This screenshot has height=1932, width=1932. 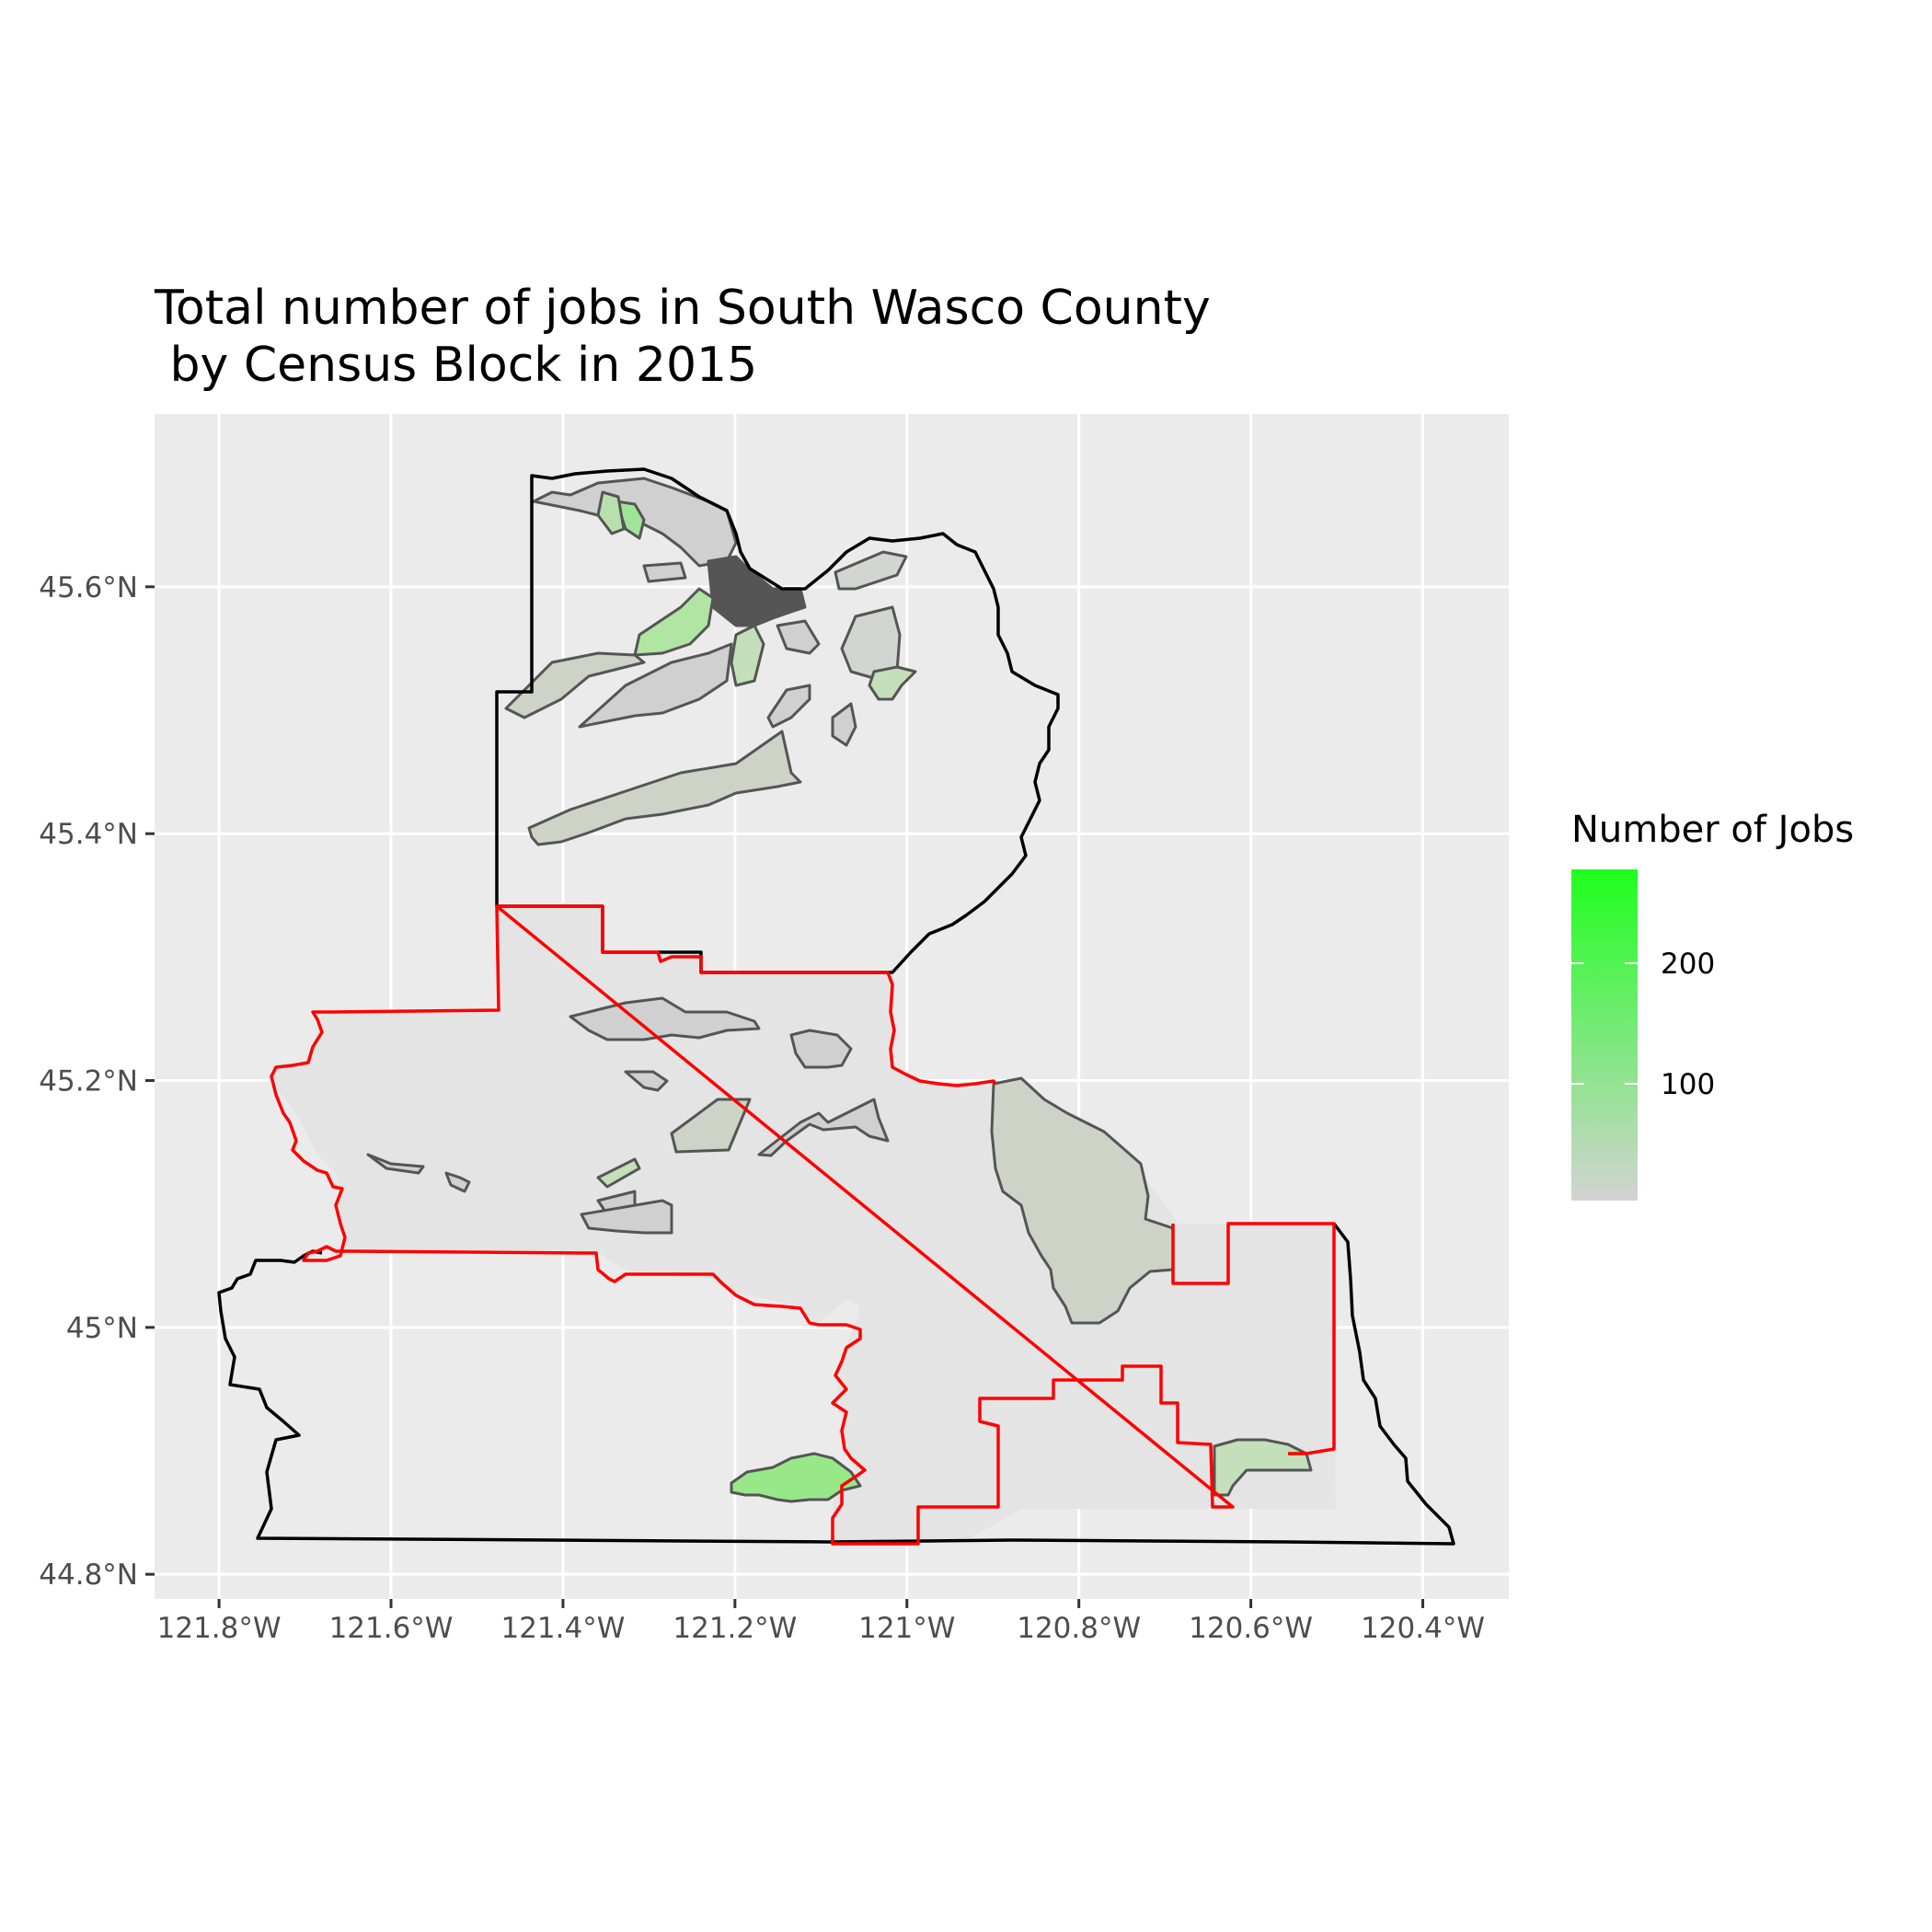 I want to click on x-tick-label: 121.6°W, so click(x=391, y=1628).